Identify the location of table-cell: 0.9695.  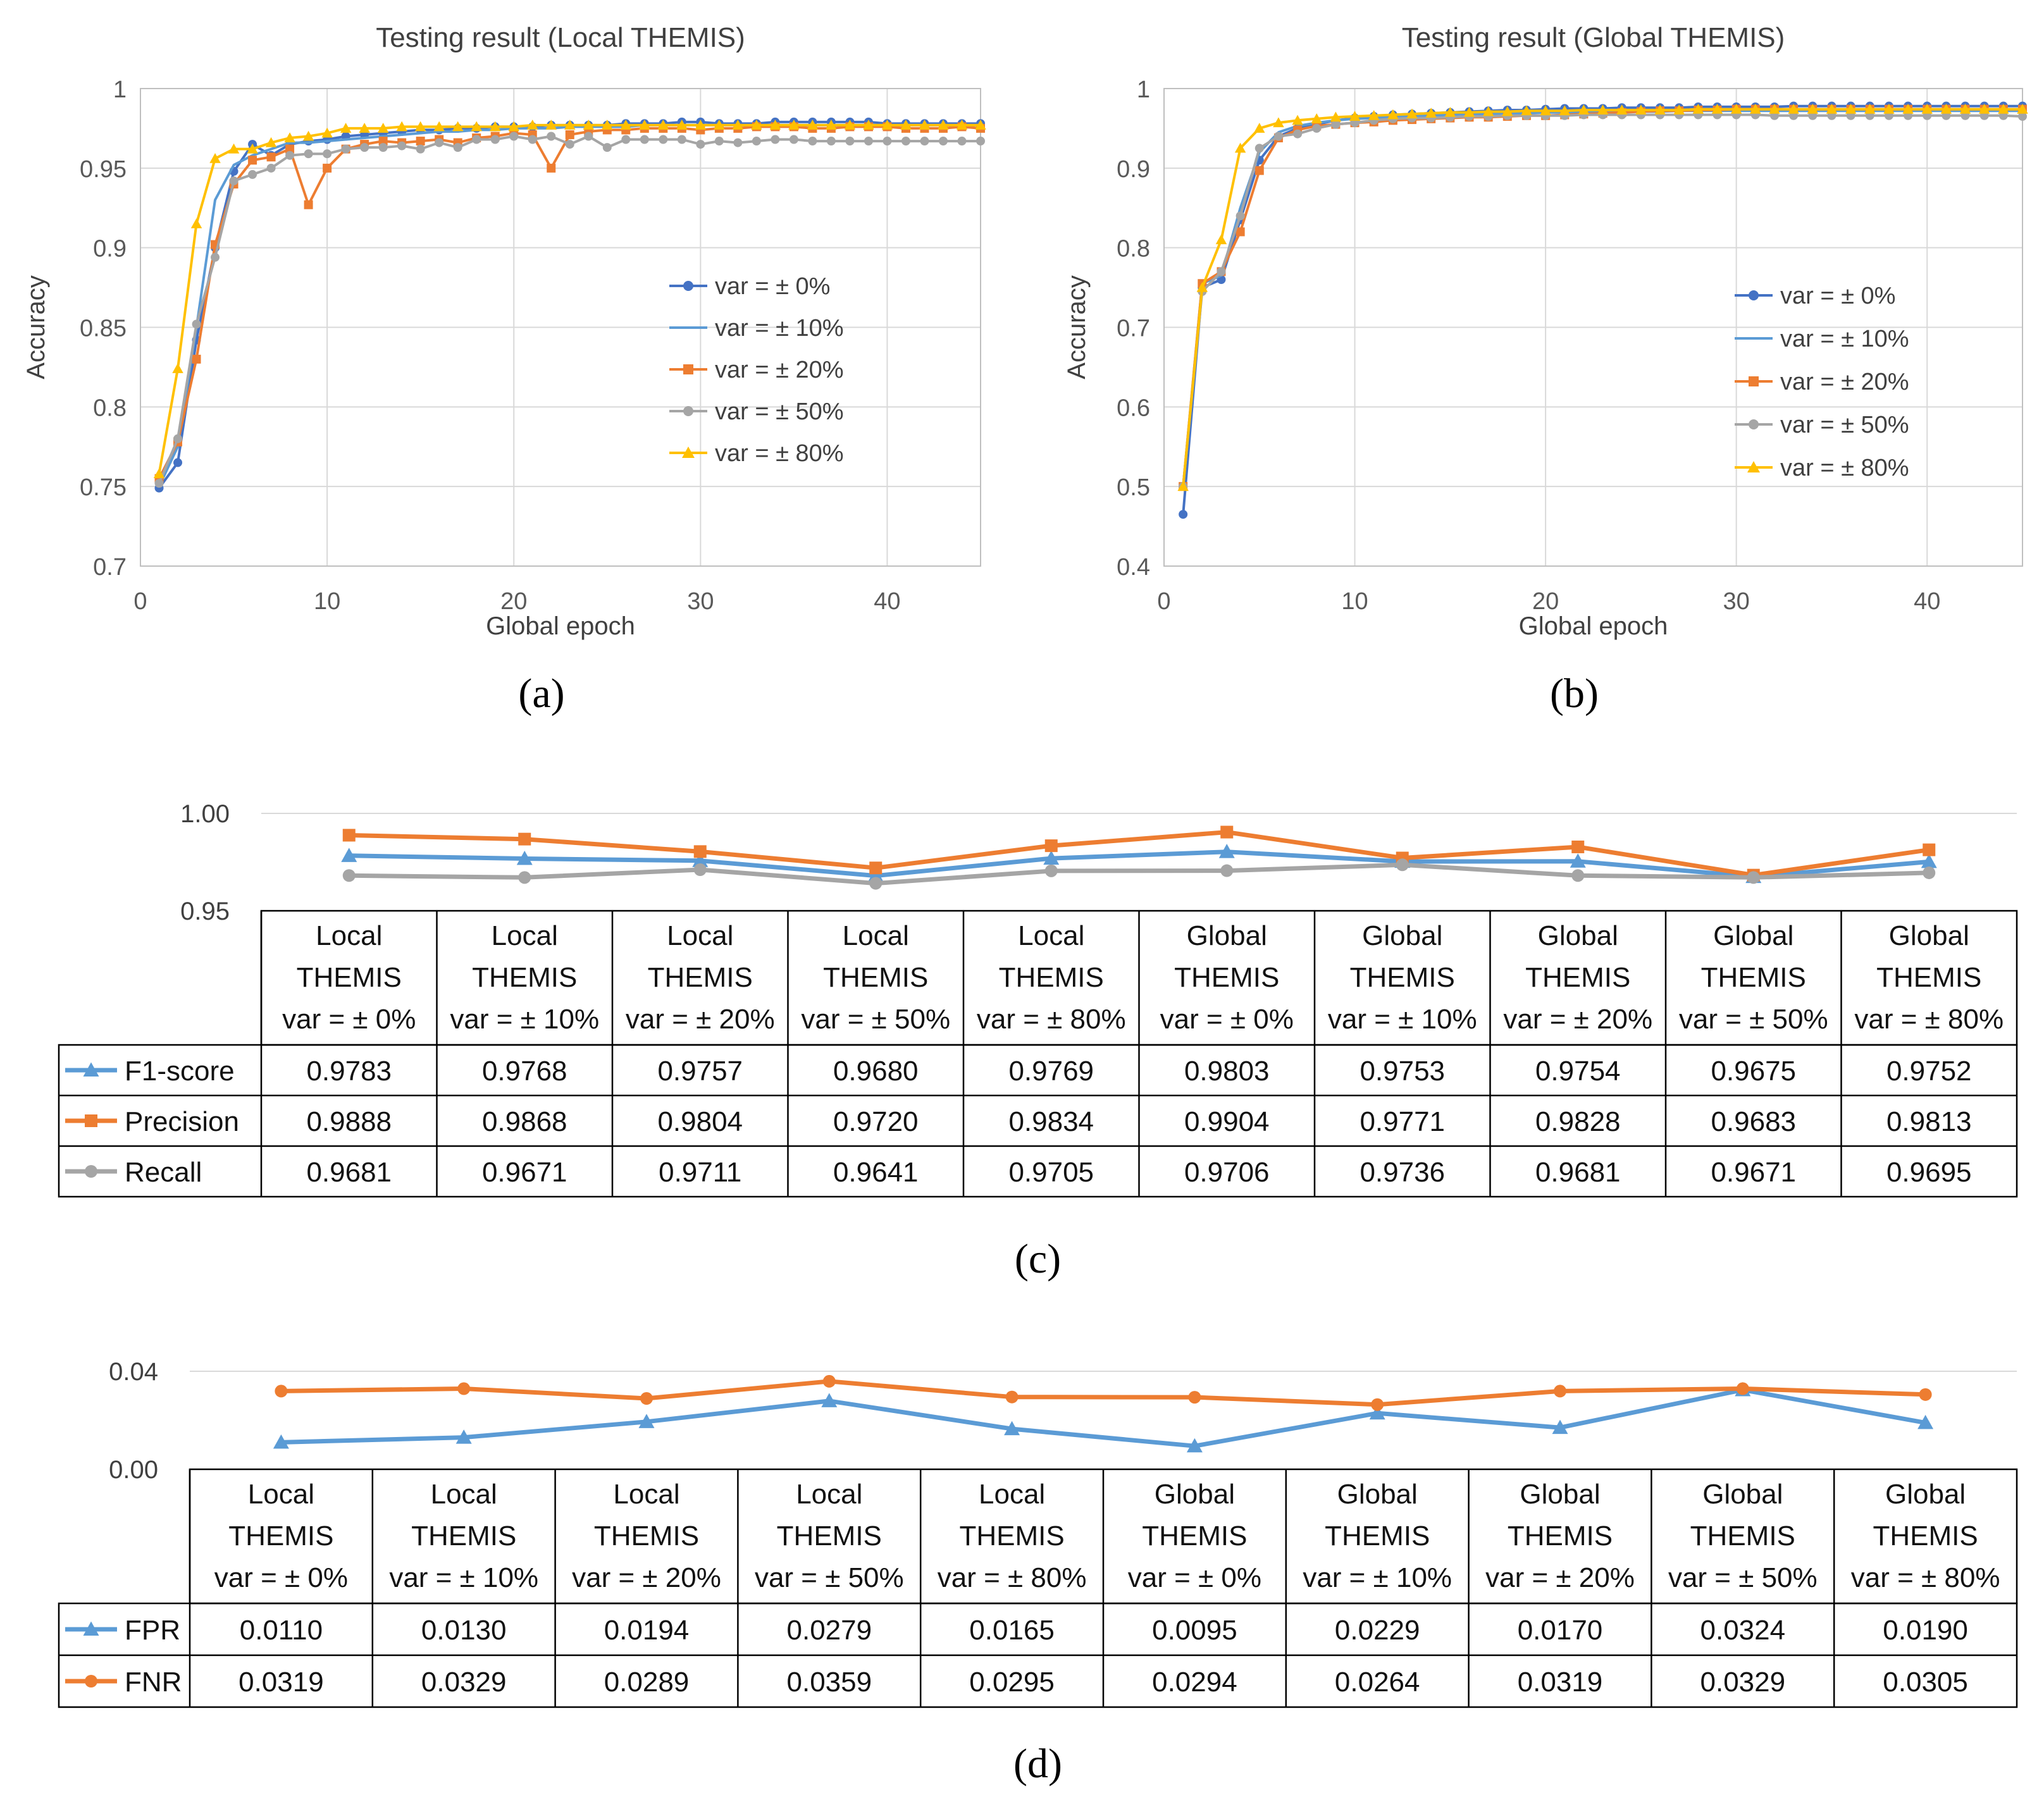
(1929, 1172).